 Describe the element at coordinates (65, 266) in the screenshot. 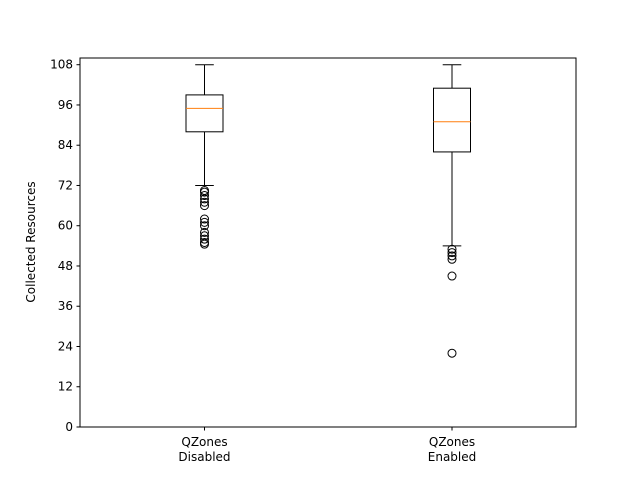

I see `y-tick-label: 48` at that location.